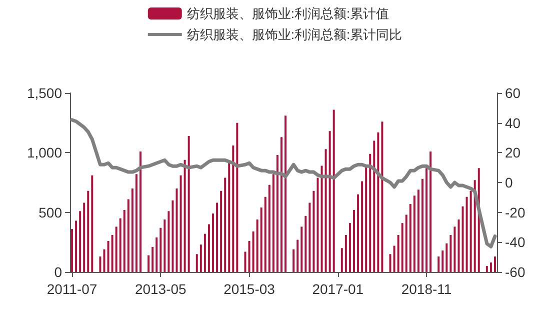  Describe the element at coordinates (513, 152) in the screenshot. I see `y2-tick-label: 20` at that location.